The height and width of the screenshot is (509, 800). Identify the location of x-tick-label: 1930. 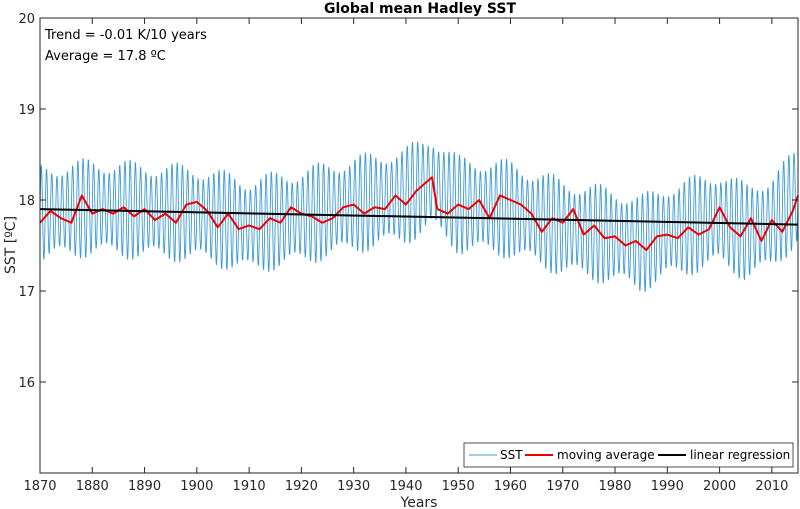
(353, 486).